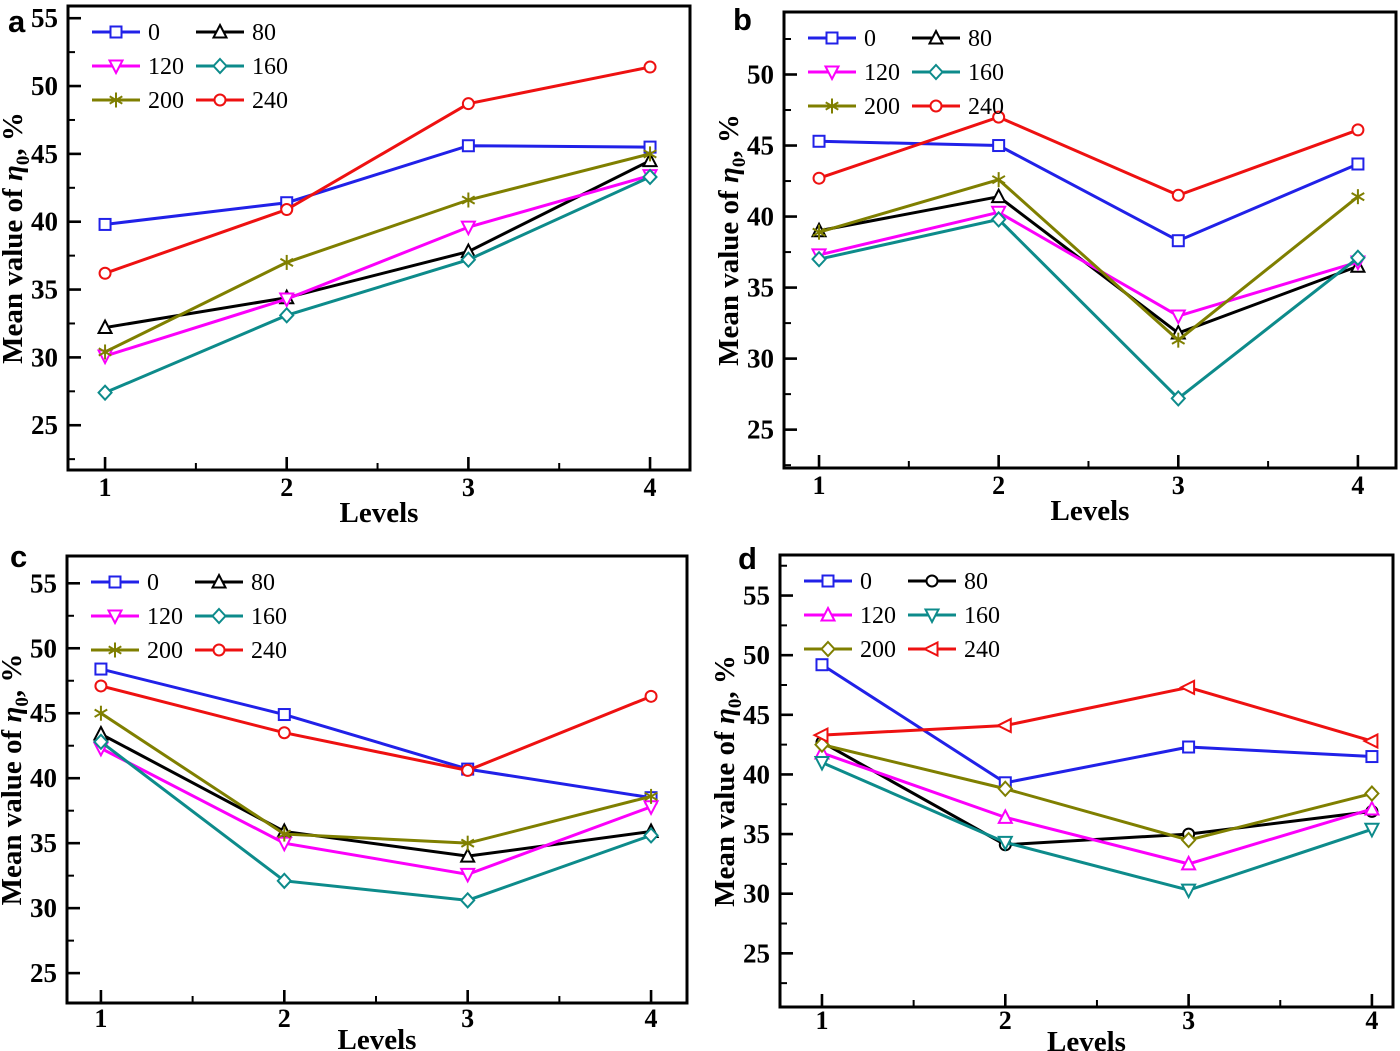  Describe the element at coordinates (756, 774) in the screenshot. I see `y-tick-label: 40` at that location.